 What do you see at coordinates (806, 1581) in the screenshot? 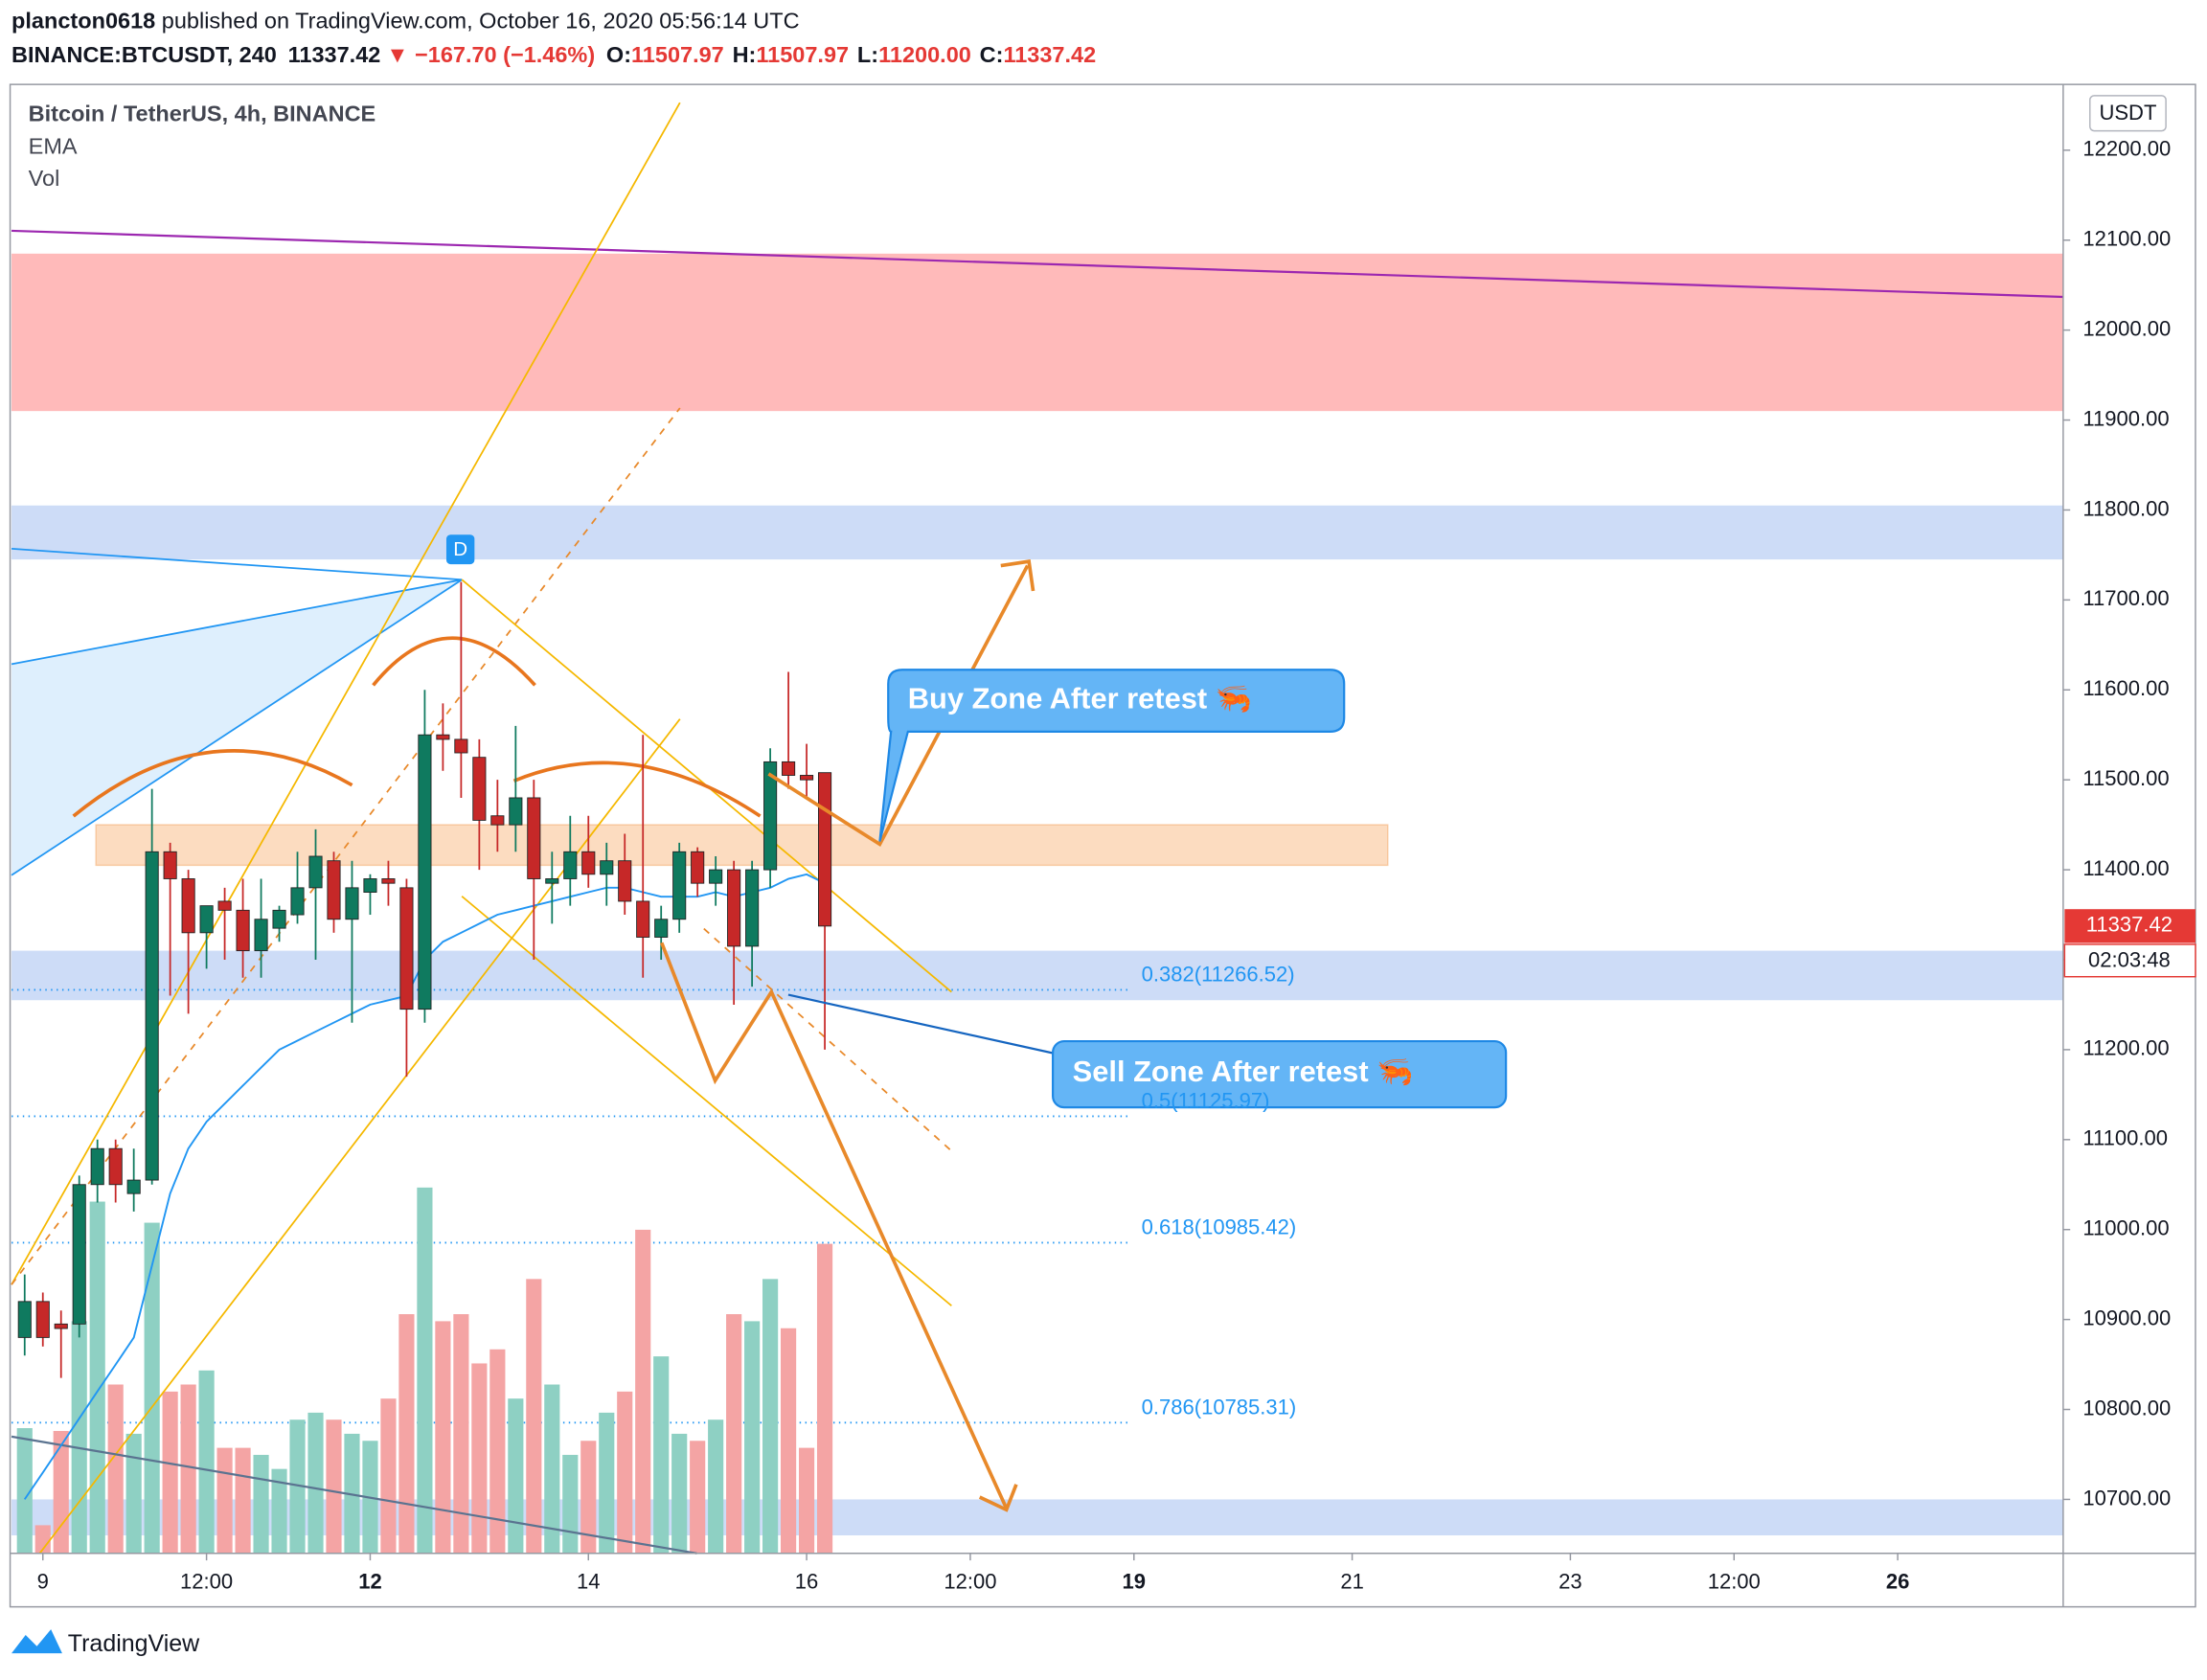
I see `x-tick-label: 16` at bounding box center [806, 1581].